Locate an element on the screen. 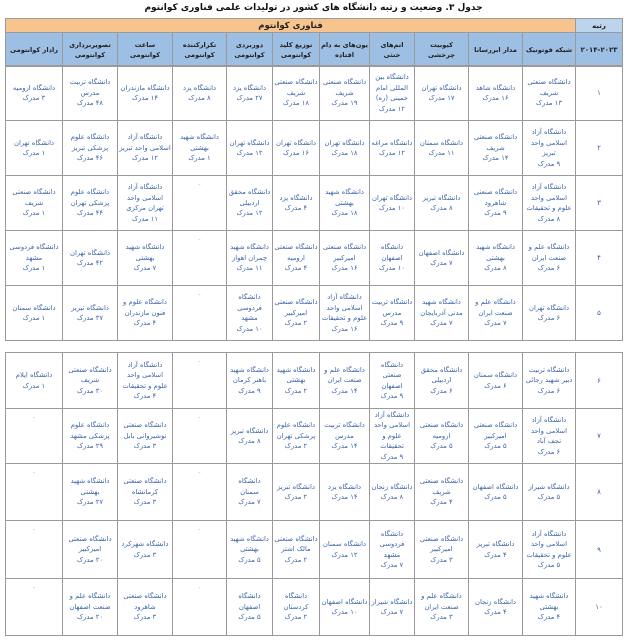 Image resolution: width=627 pixels, height=640 pixels. document-count: ۷ مدرک is located at coordinates (495, 323).